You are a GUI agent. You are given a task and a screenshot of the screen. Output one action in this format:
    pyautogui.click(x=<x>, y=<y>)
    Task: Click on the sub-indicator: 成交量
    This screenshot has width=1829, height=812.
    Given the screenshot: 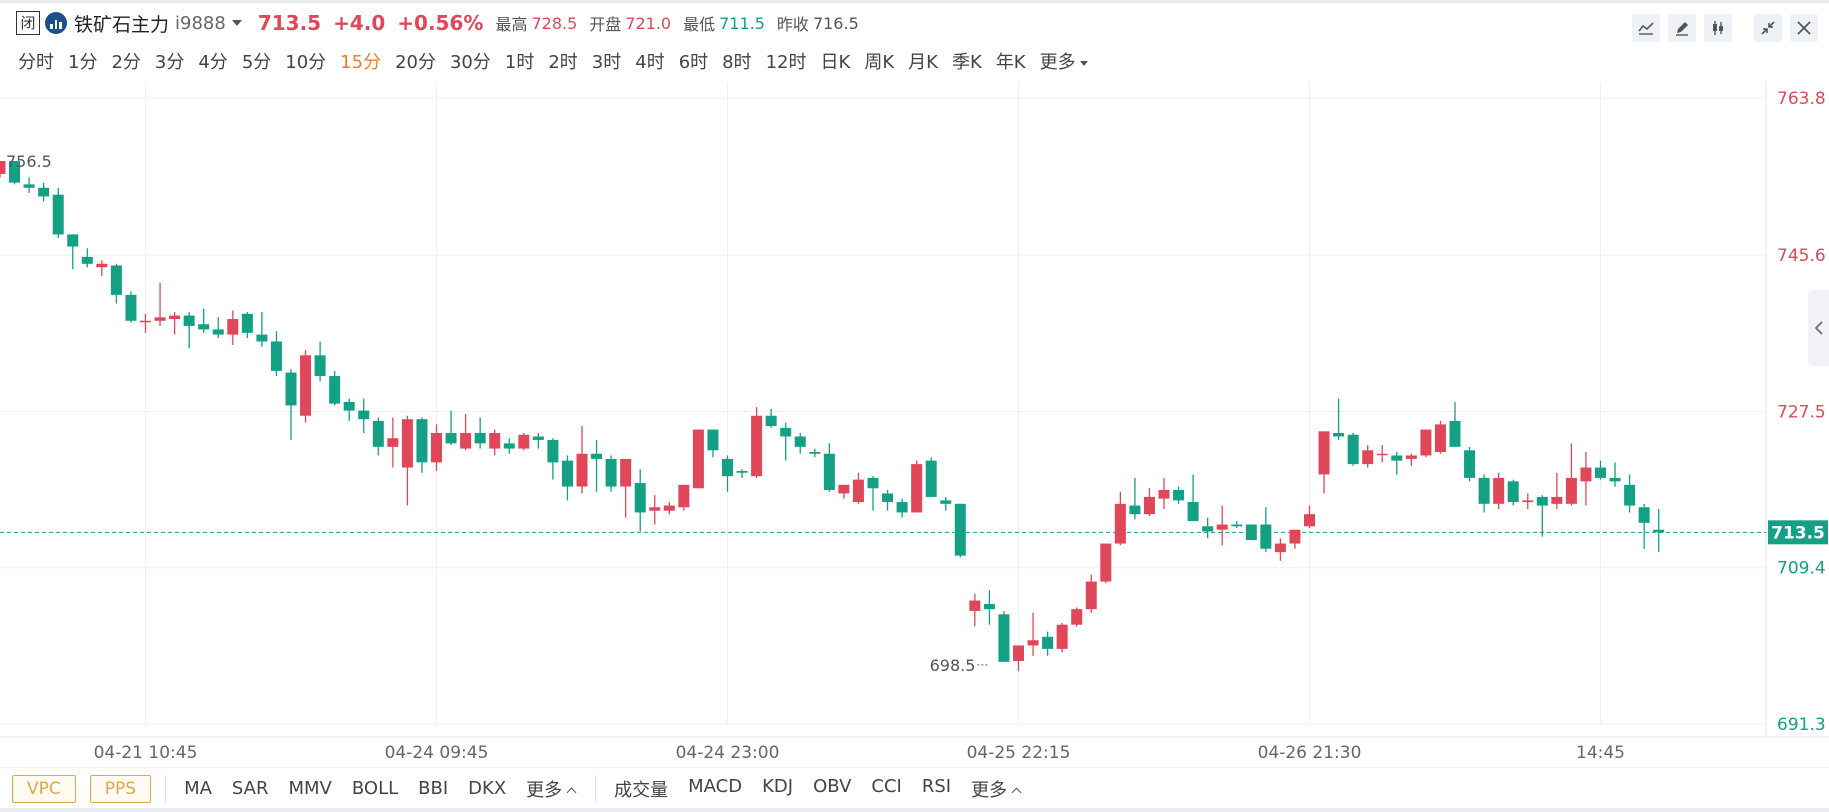 What is the action you would take?
    pyautogui.click(x=641, y=790)
    